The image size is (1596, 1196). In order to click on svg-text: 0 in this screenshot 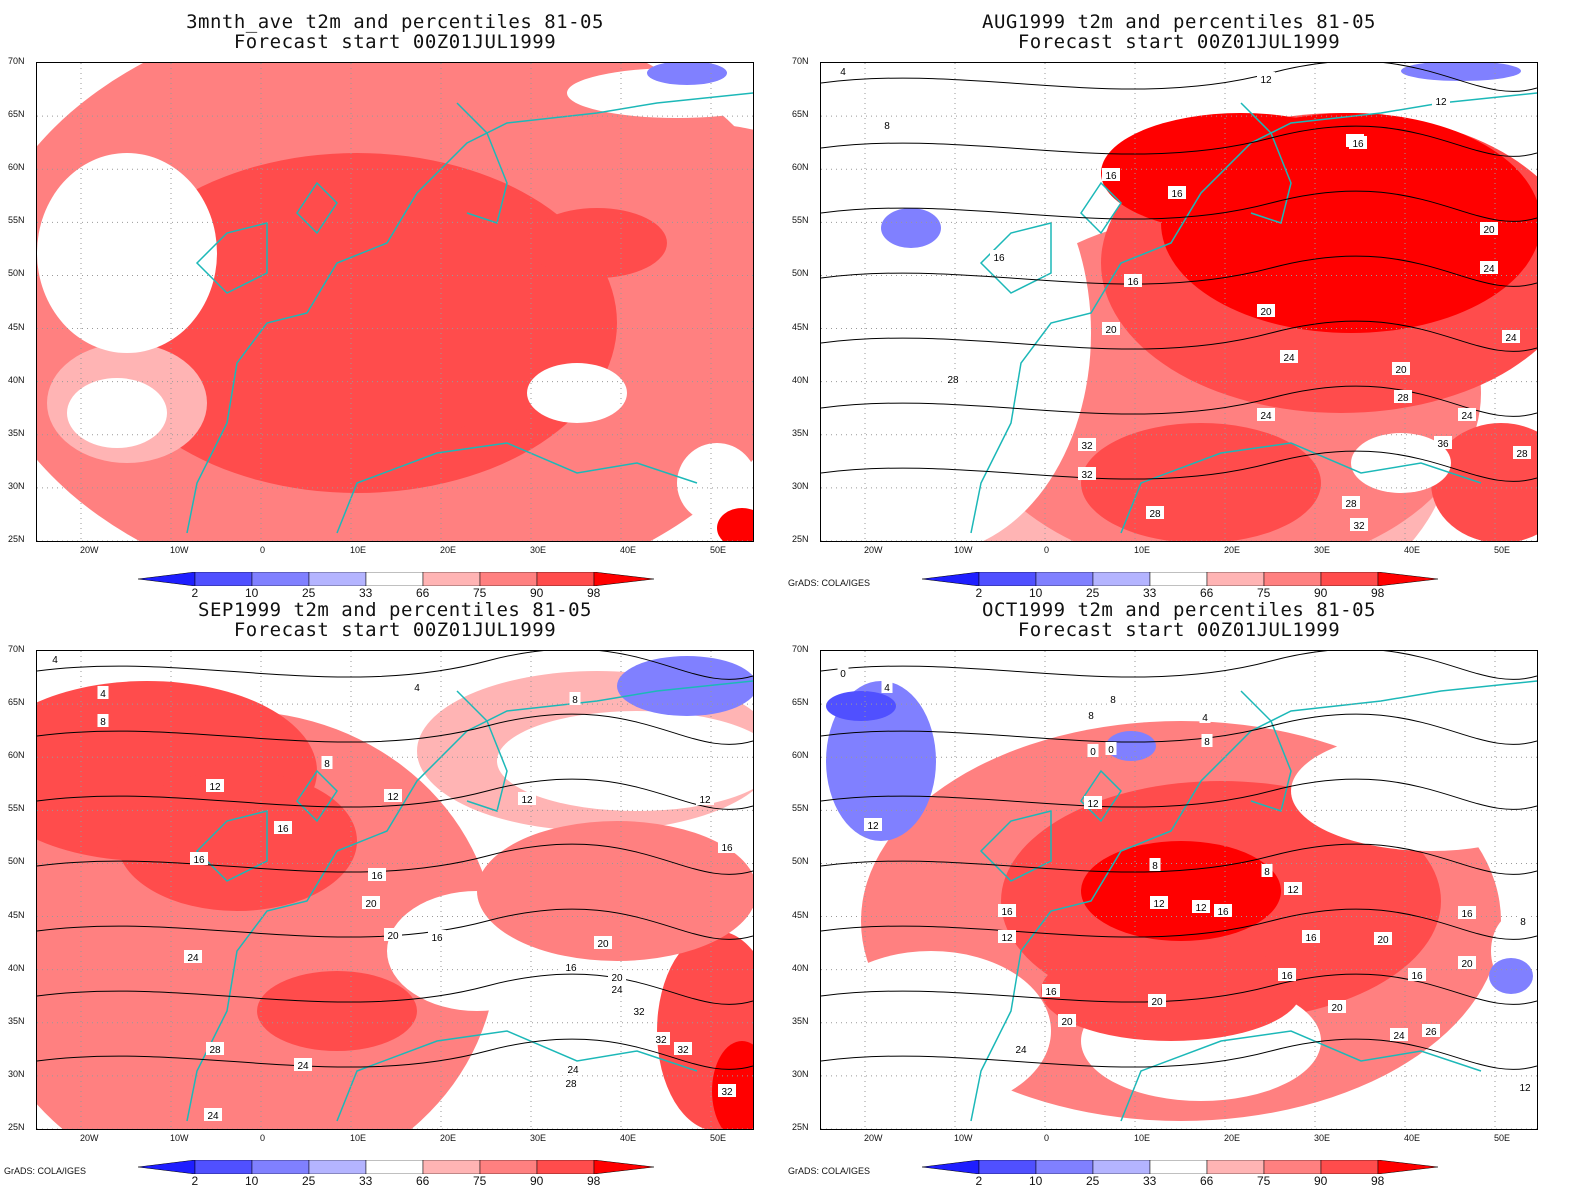, I will do `click(1093, 752)`.